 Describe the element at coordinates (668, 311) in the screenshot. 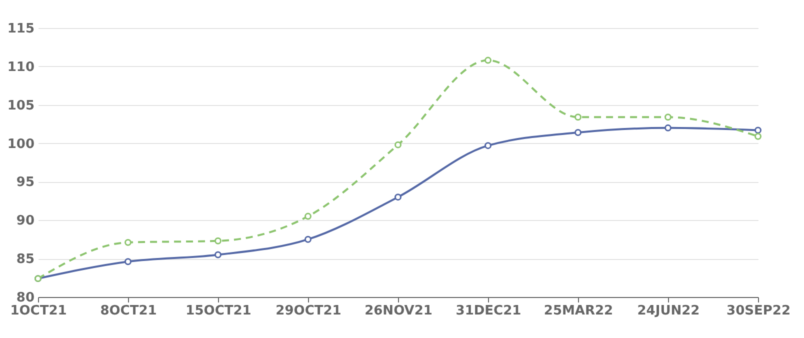

I see `x-tick-label: 24JUN22` at that location.